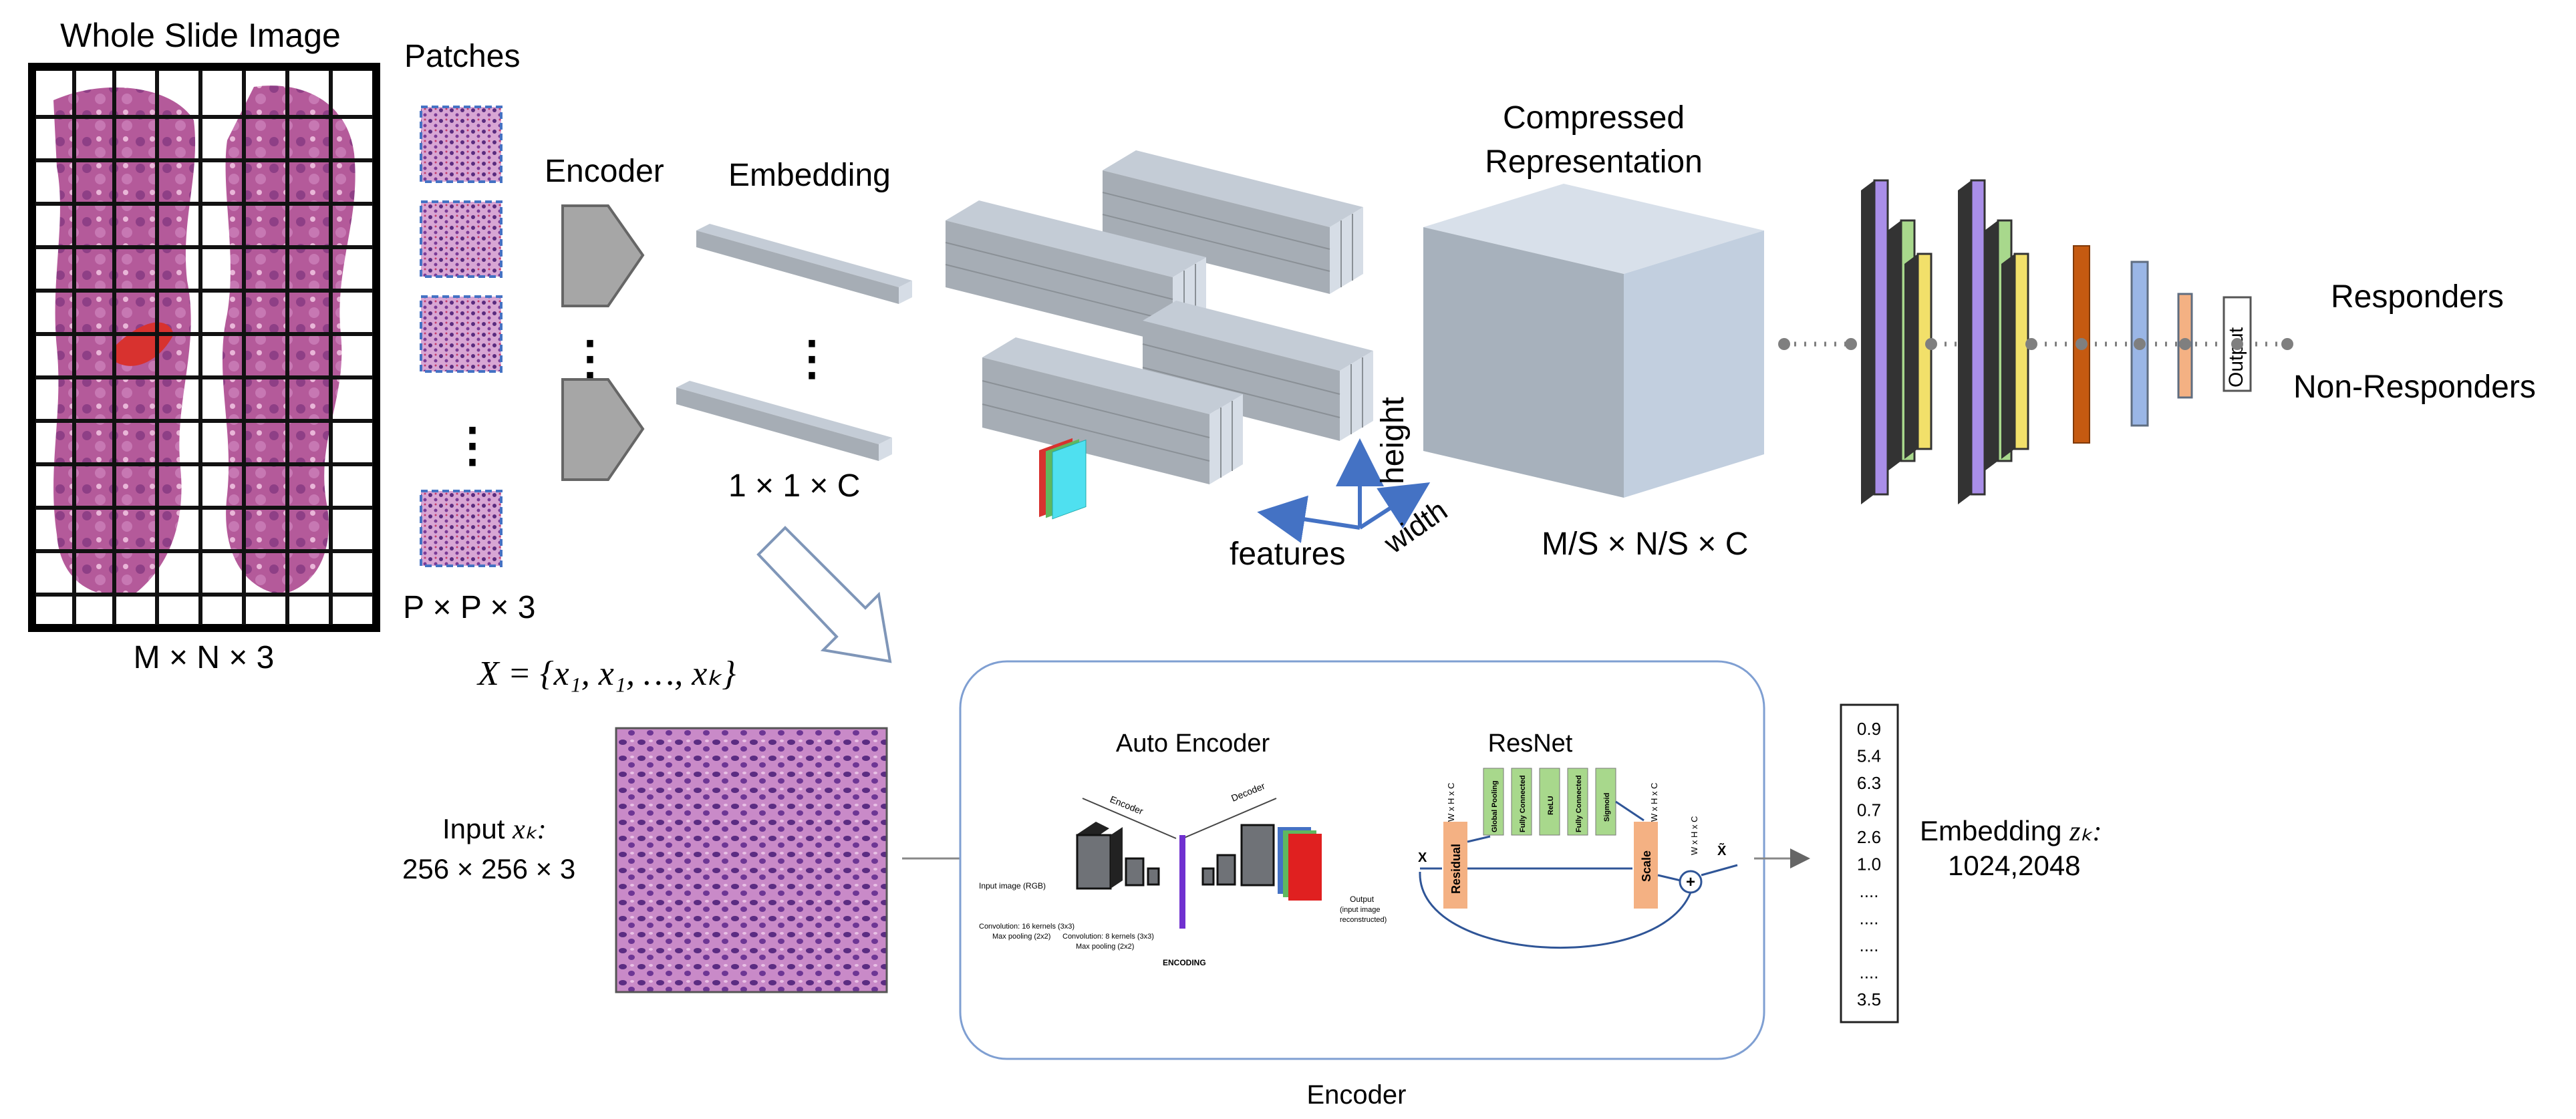  What do you see at coordinates (751, 860) in the screenshot?
I see `input-histology-image` at bounding box center [751, 860].